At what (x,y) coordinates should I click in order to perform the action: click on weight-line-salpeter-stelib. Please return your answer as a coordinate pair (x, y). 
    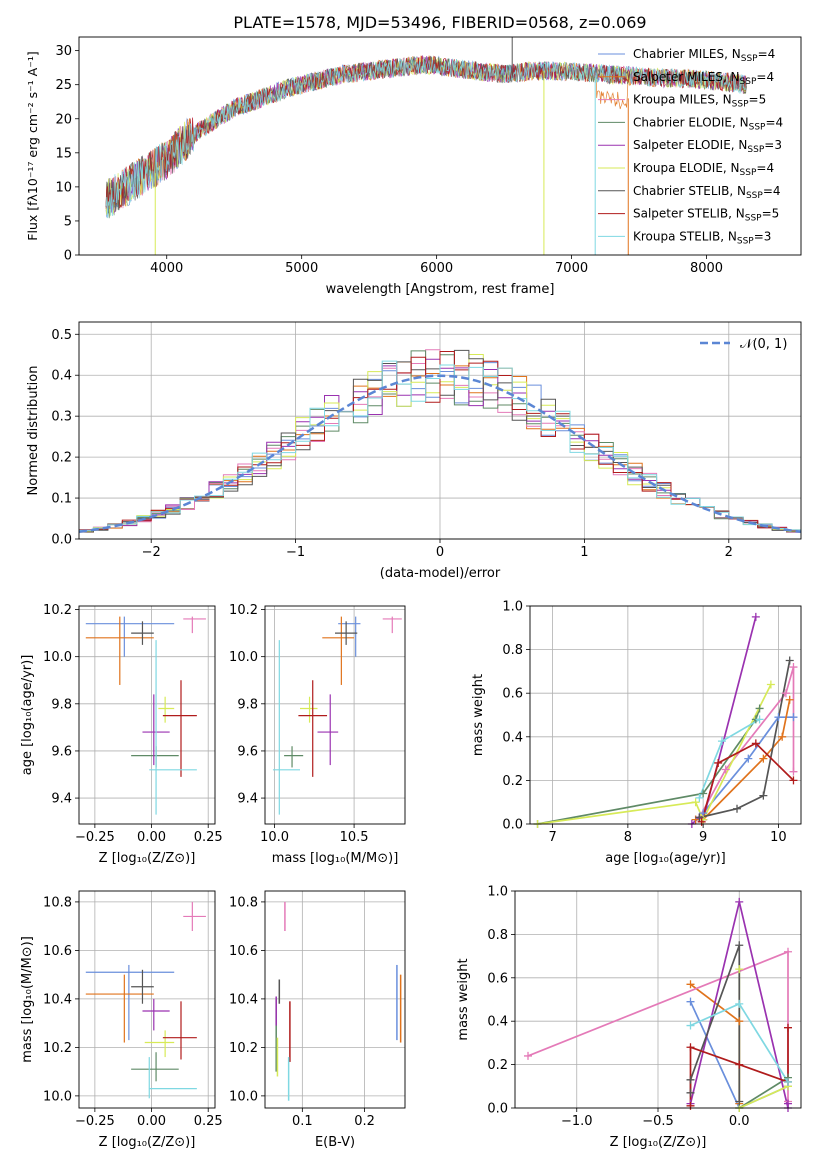
    Looking at the image, I should click on (747, 782).